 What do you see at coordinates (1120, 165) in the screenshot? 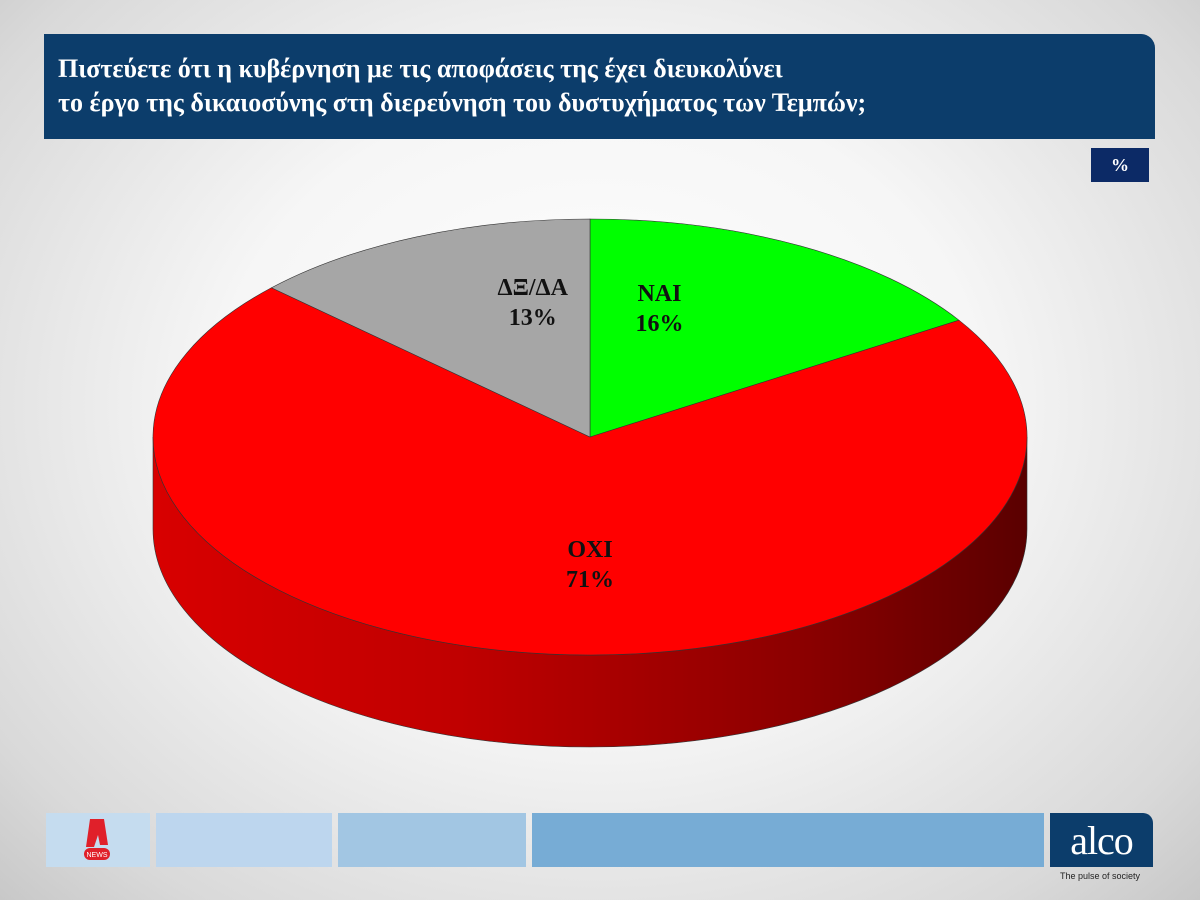
I see `unit-badge: %` at bounding box center [1120, 165].